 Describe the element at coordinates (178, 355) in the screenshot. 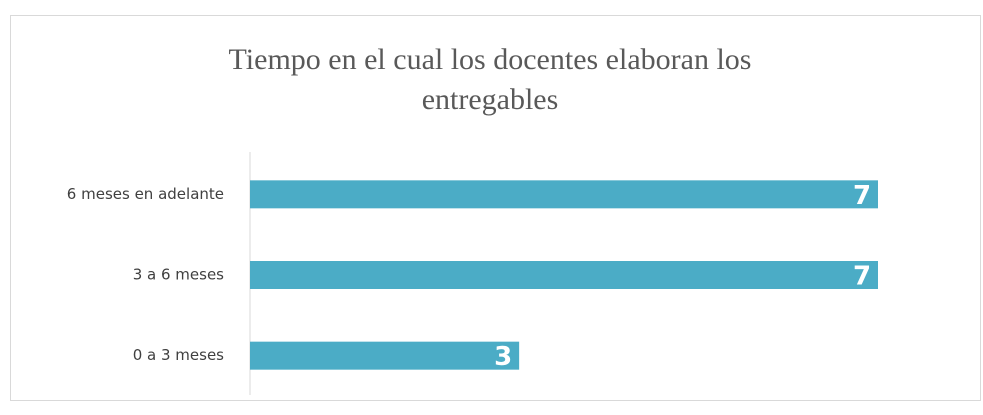

I see `y-tick-label: 0 a 3 meses` at that location.